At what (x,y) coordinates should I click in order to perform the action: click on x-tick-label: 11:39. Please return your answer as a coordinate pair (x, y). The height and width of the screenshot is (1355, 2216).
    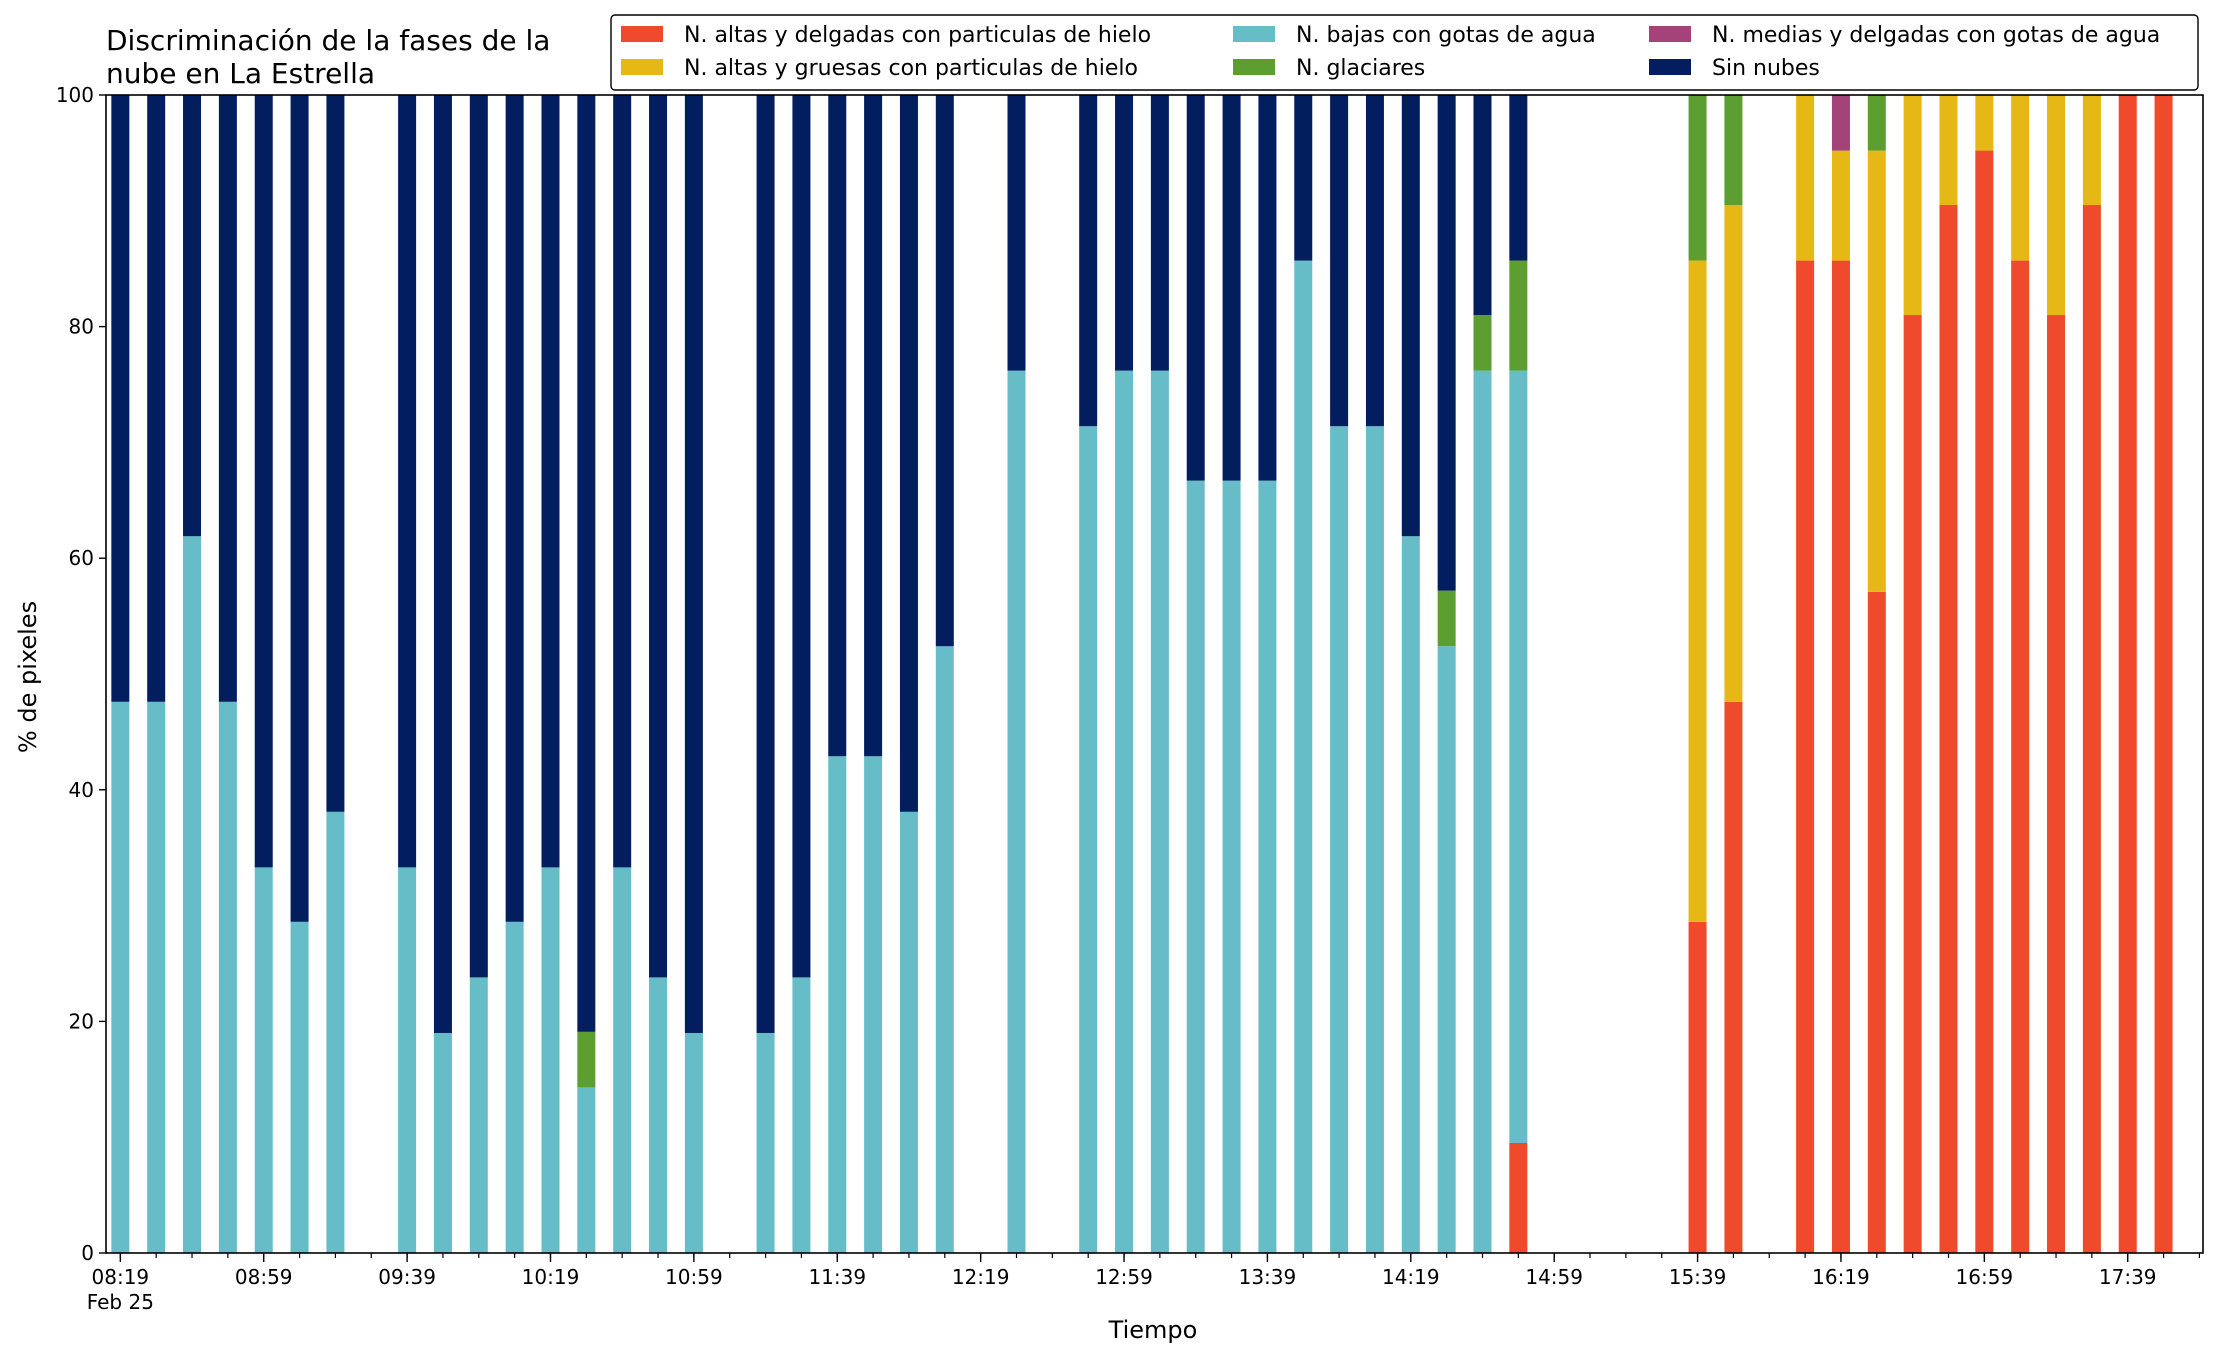
    Looking at the image, I should click on (837, 1277).